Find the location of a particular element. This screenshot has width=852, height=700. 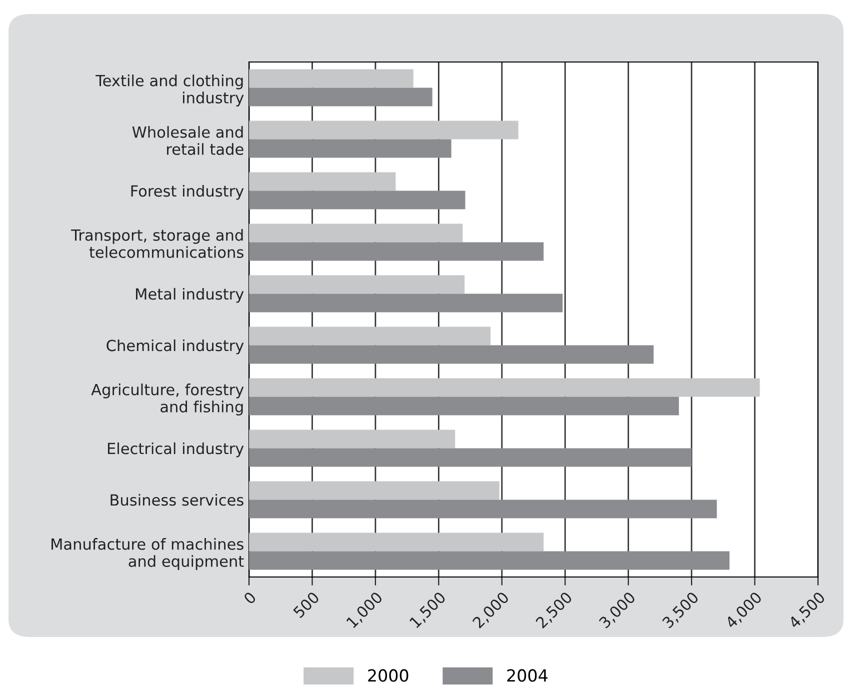

y-tick-label: Transport, storage and telecommunications is located at coordinates (157, 243).